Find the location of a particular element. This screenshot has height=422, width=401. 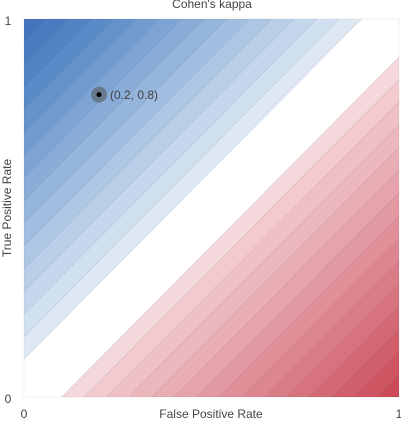

y-axis-label: True Positive Rate is located at coordinates (7, 208).